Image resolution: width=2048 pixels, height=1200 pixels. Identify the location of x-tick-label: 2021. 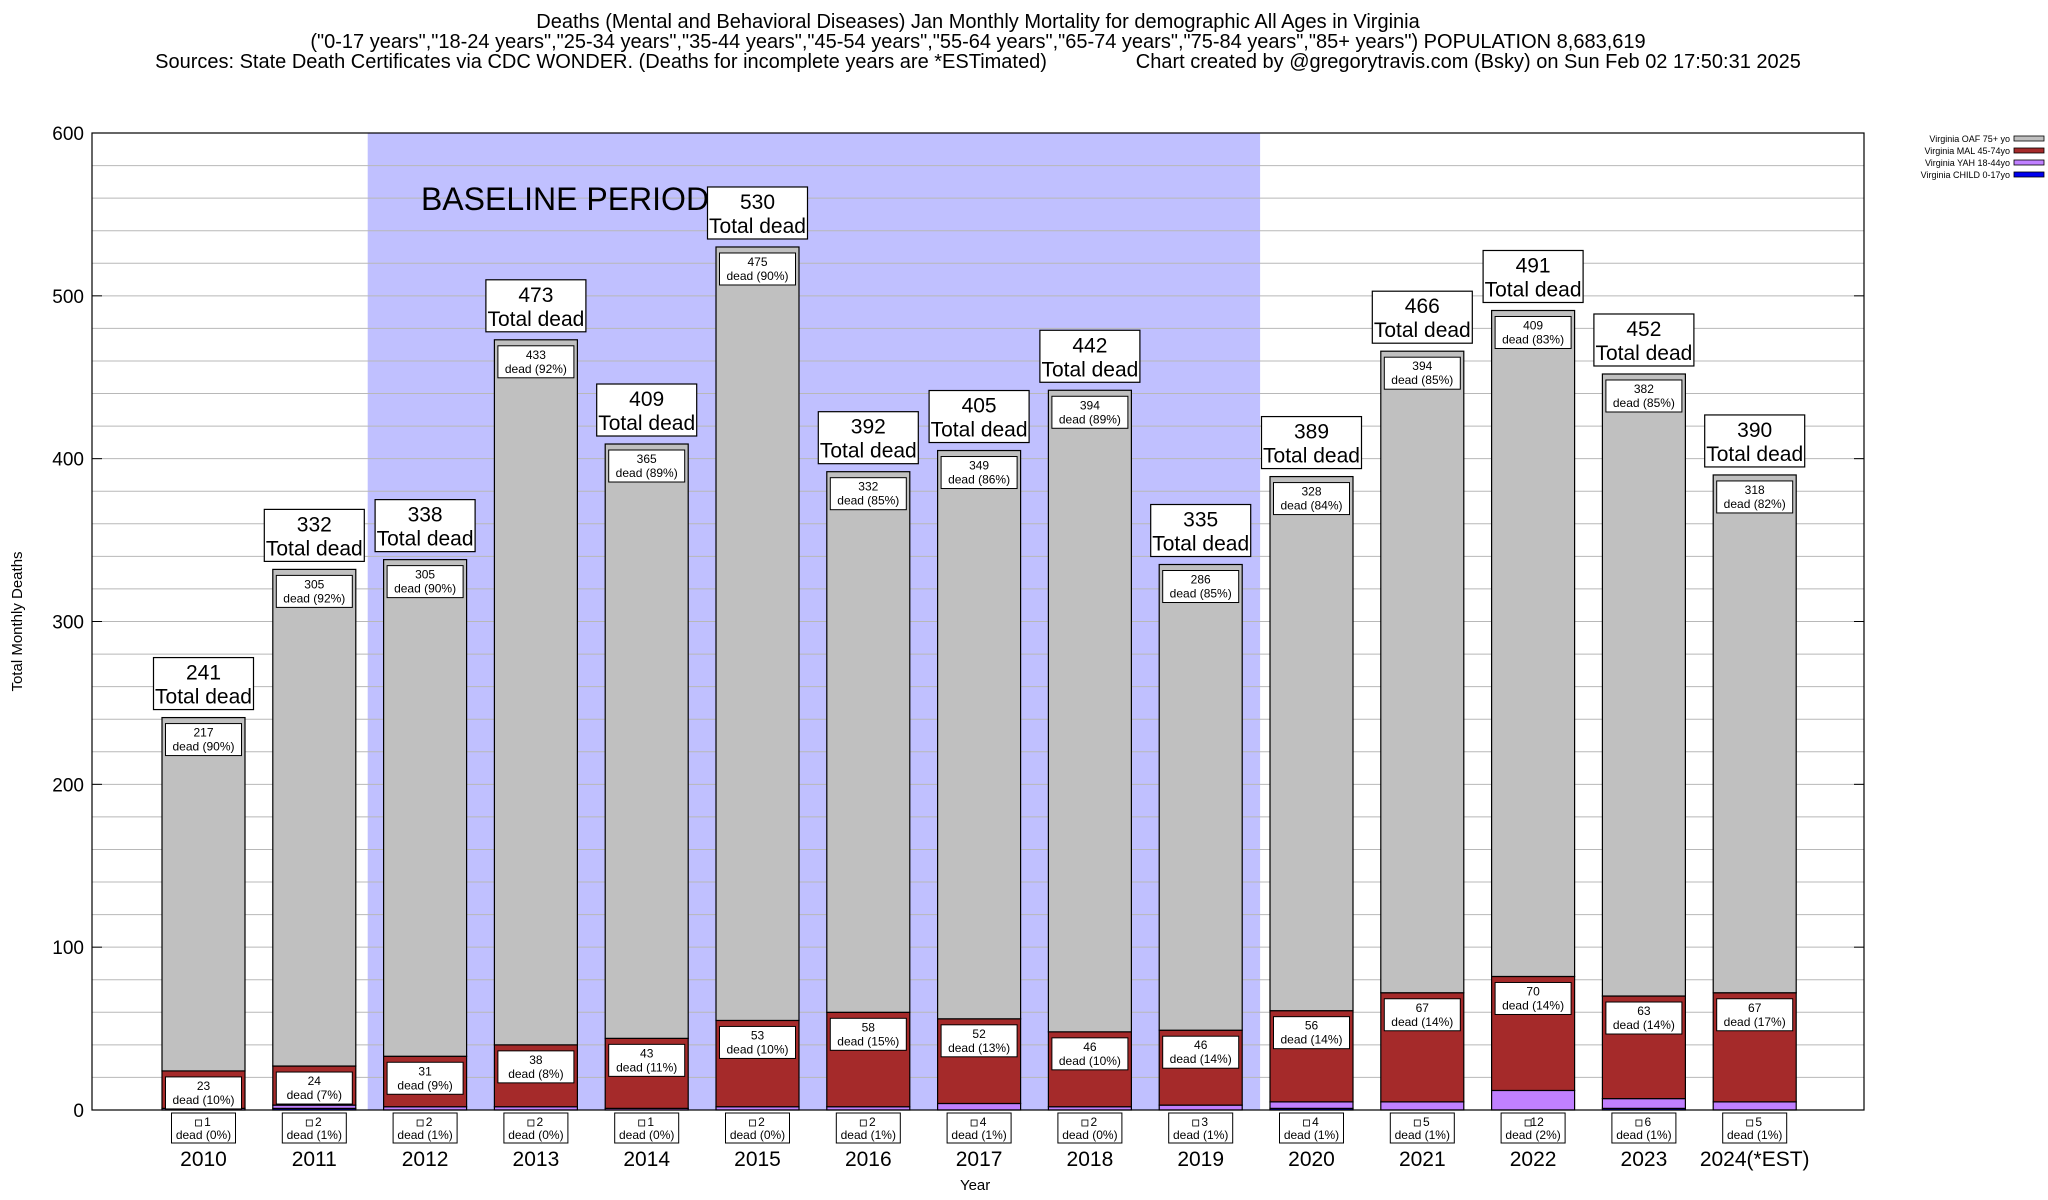
(1422, 1159).